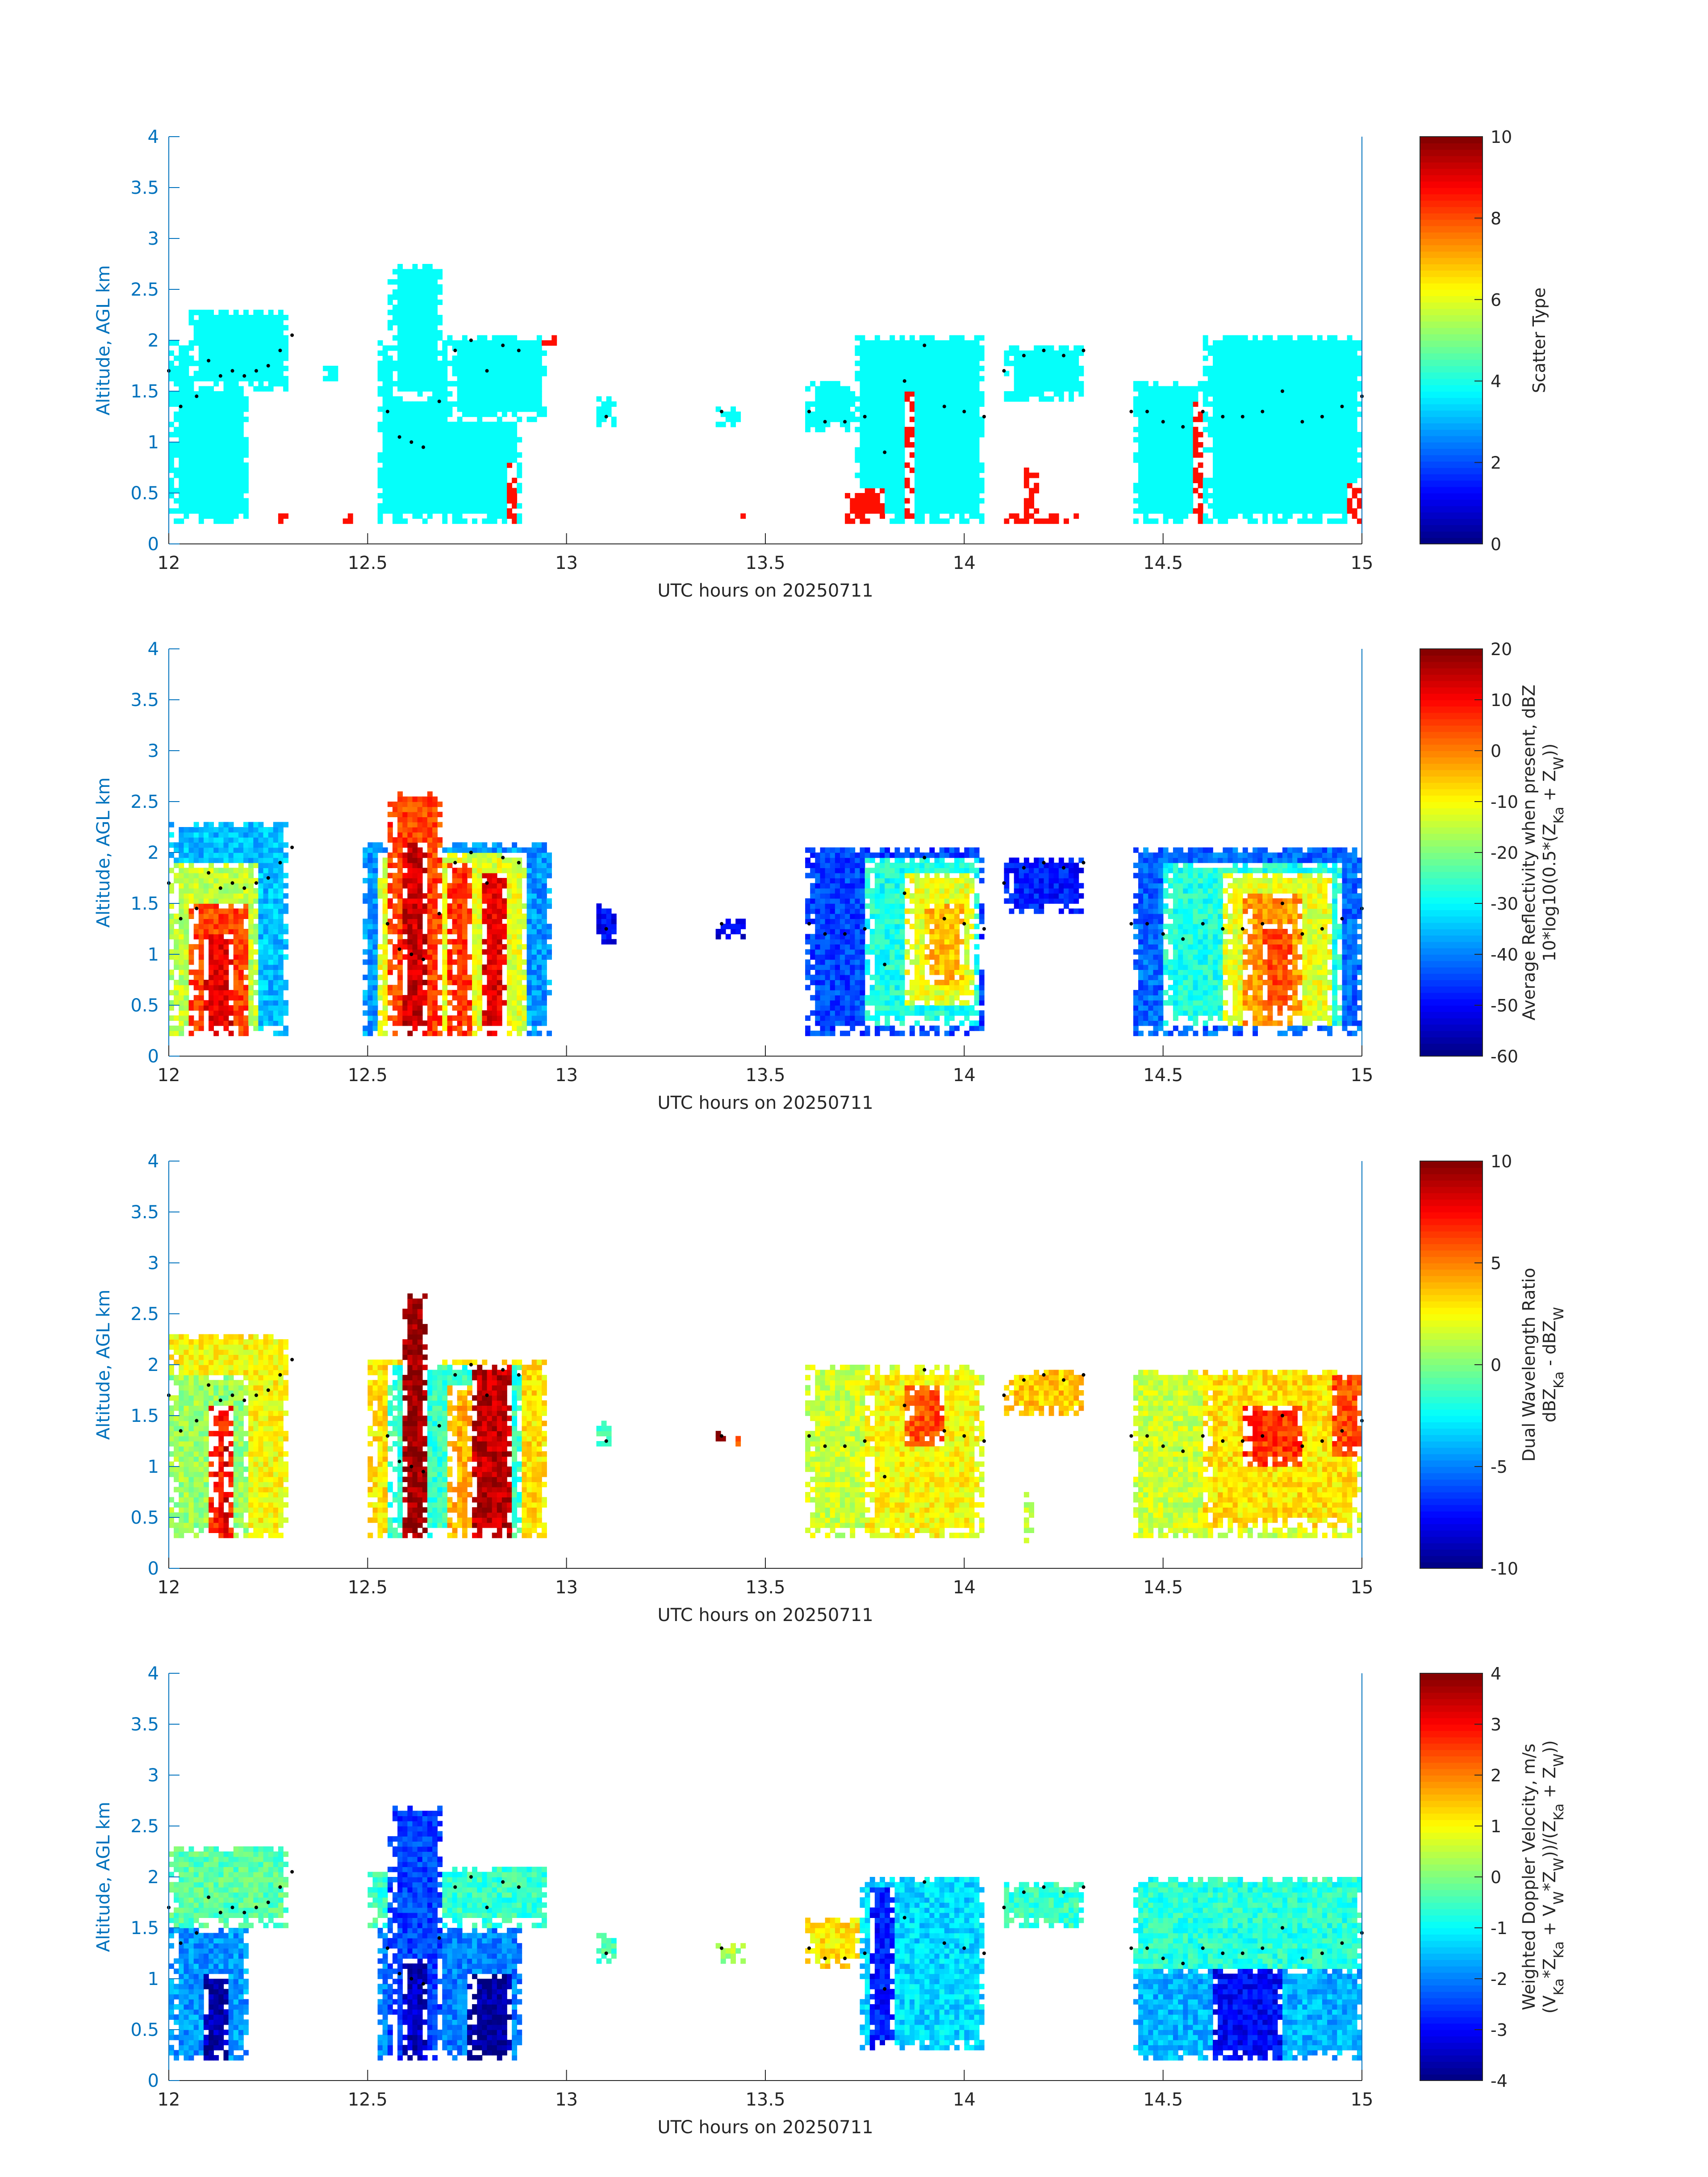  I want to click on melting-layer-point, so click(487, 371).